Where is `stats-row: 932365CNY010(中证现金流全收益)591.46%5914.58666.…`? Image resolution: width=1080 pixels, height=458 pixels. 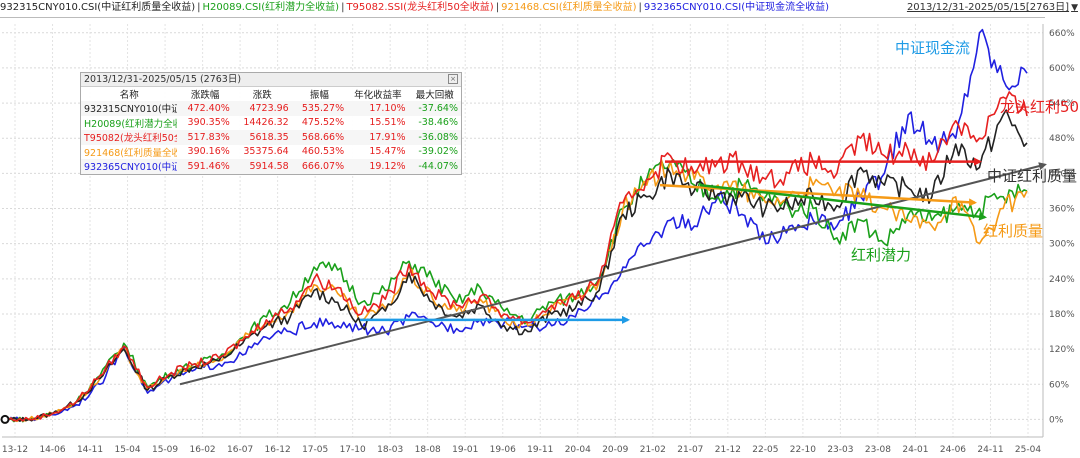
stats-row: 932365CNY010(中证现金流全收益)591.46%5914.58666.… is located at coordinates (271, 166).